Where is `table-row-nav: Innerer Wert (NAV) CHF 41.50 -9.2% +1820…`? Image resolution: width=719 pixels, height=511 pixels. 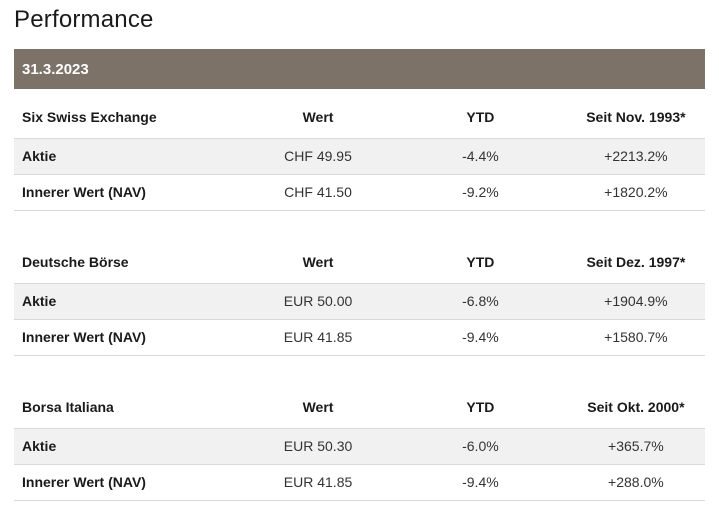 table-row-nav: Innerer Wert (NAV) CHF 41.50 -9.2% +1820… is located at coordinates (359, 192).